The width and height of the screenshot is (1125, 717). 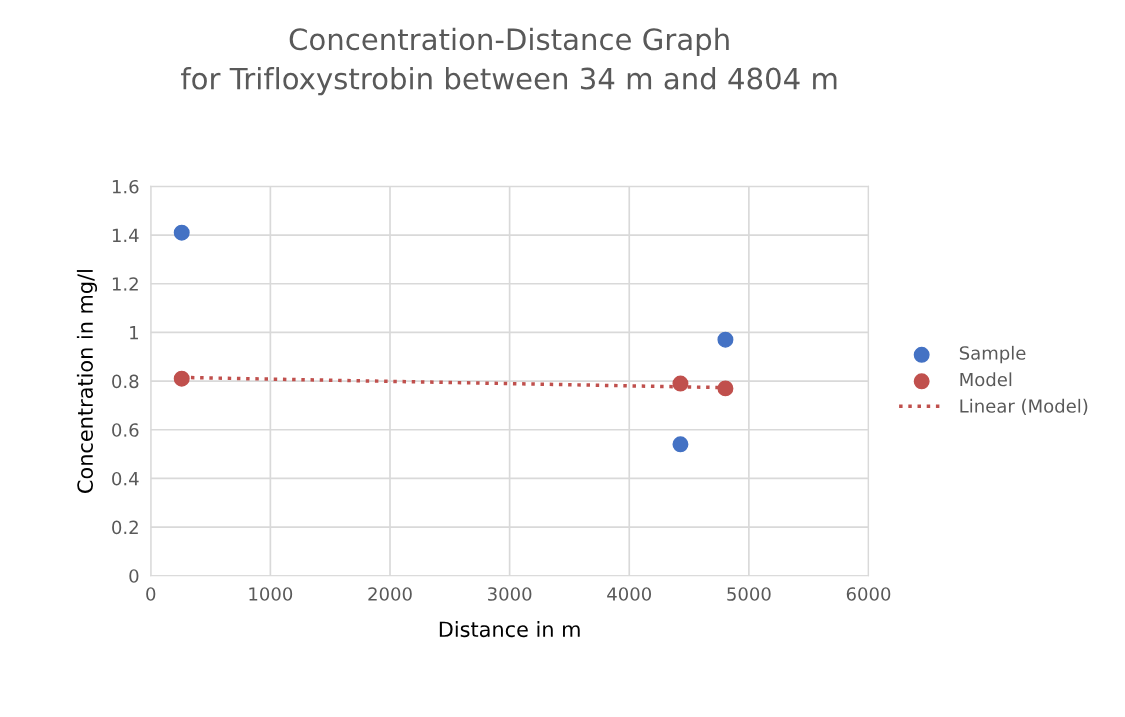 What do you see at coordinates (134, 333) in the screenshot?
I see `y-tick-label: 1` at bounding box center [134, 333].